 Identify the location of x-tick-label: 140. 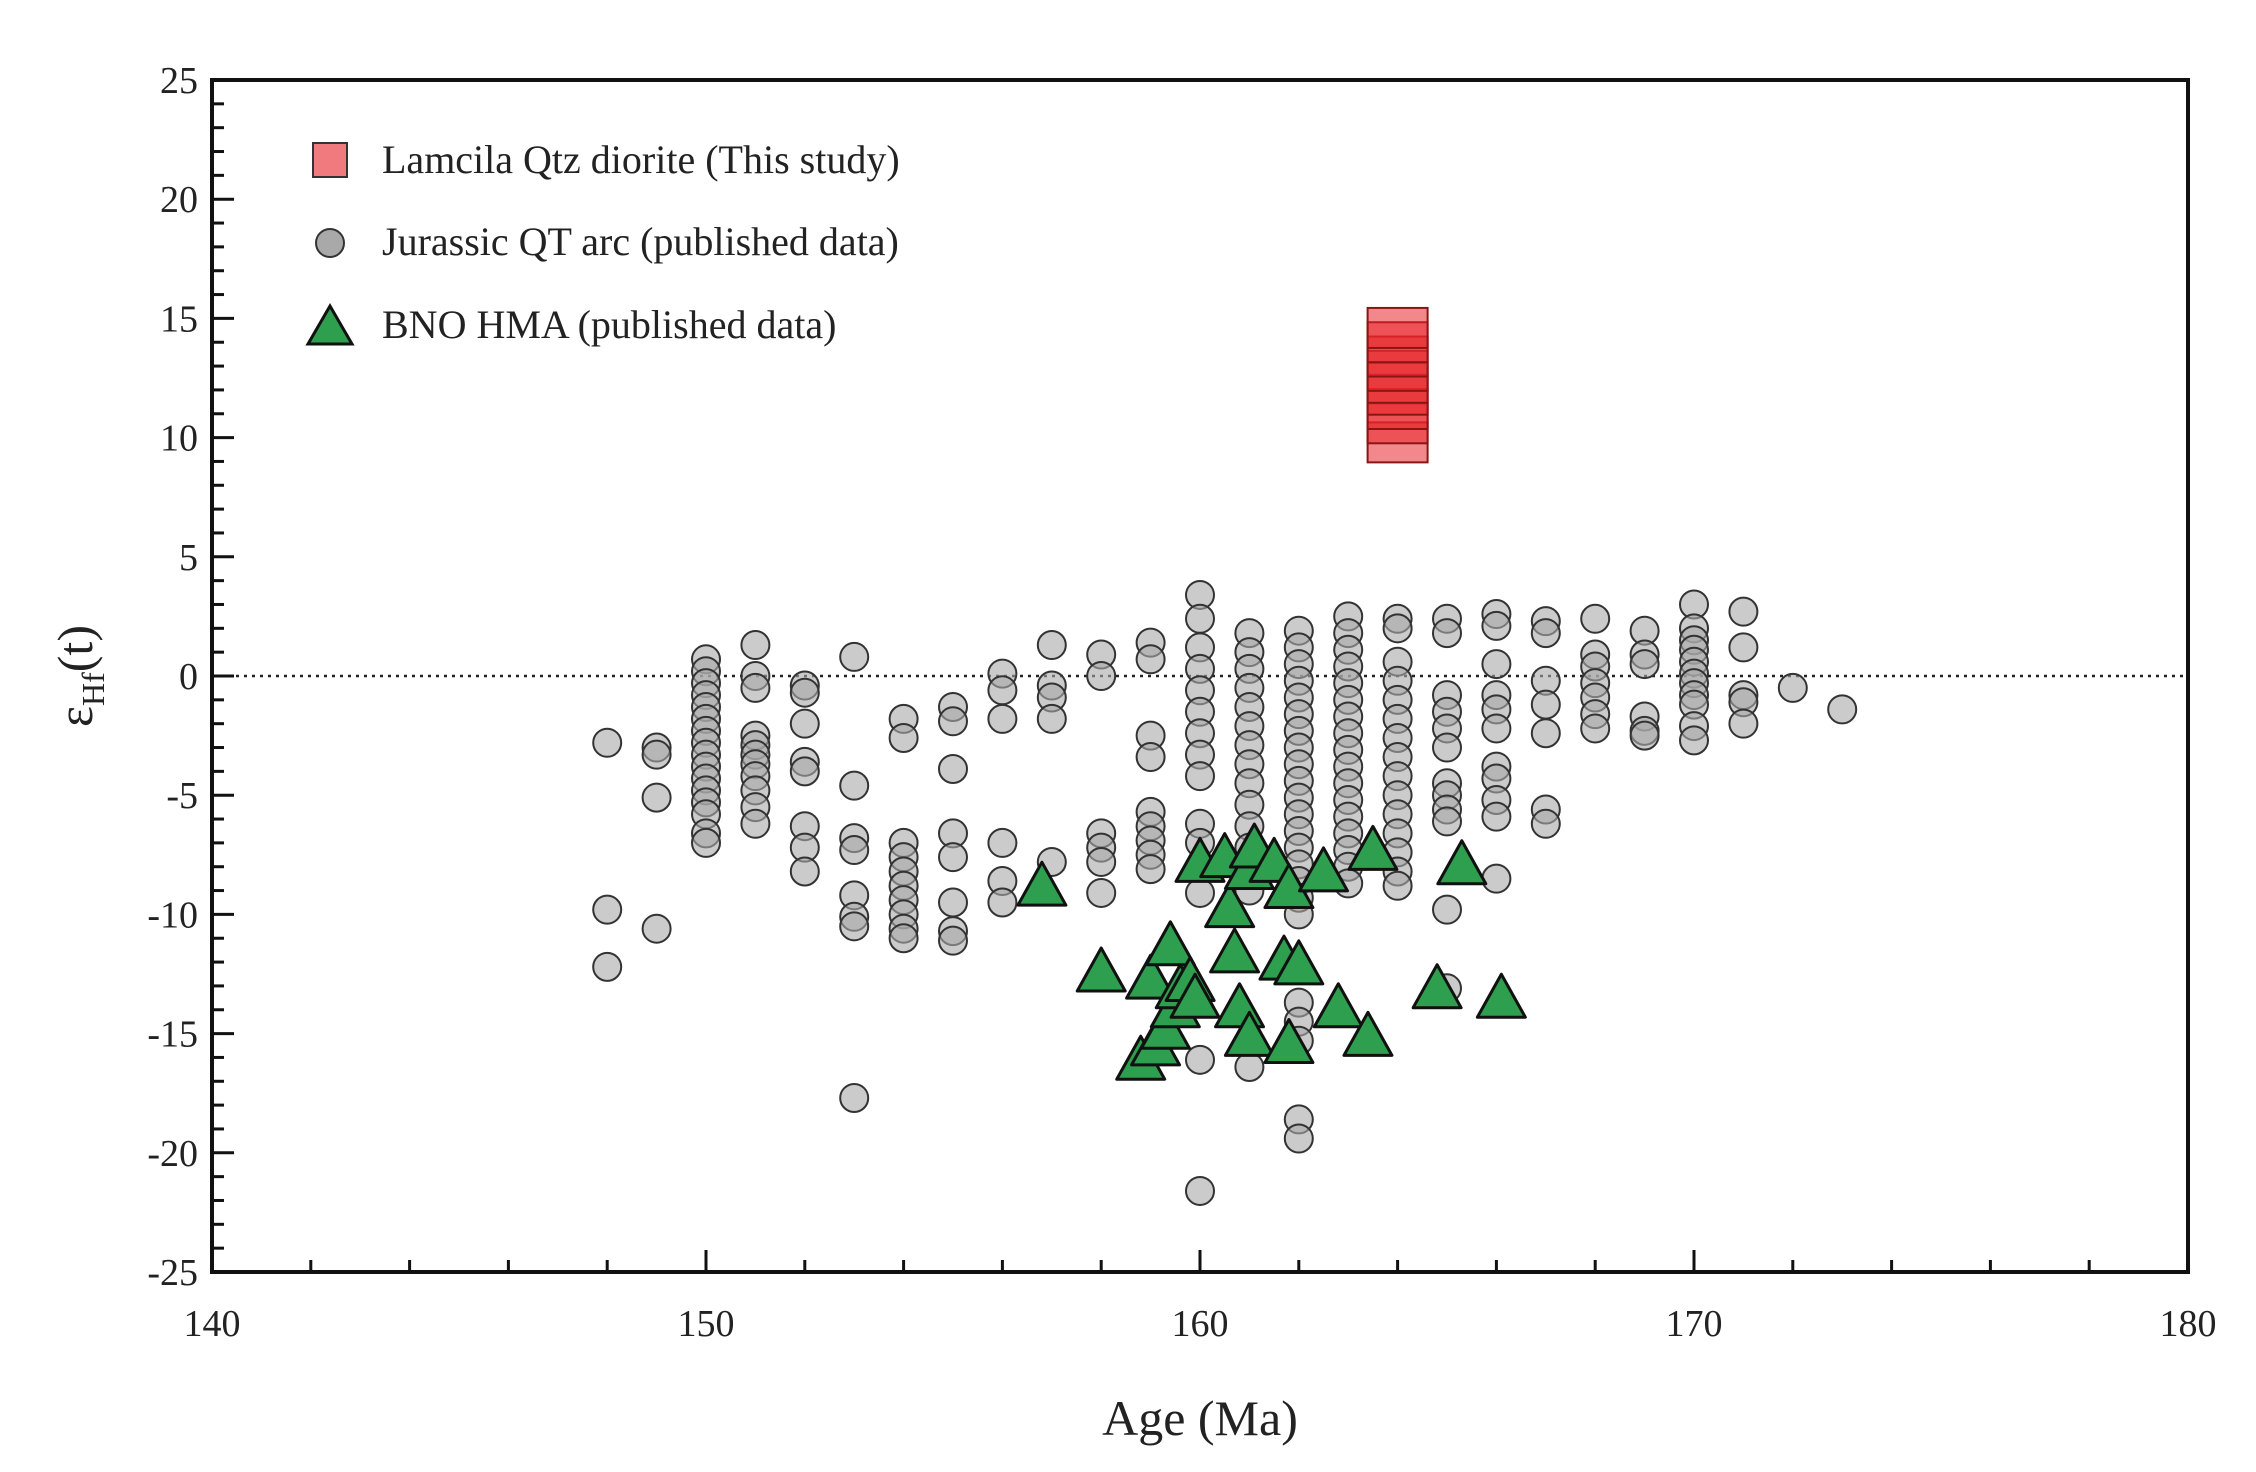
(212, 1324).